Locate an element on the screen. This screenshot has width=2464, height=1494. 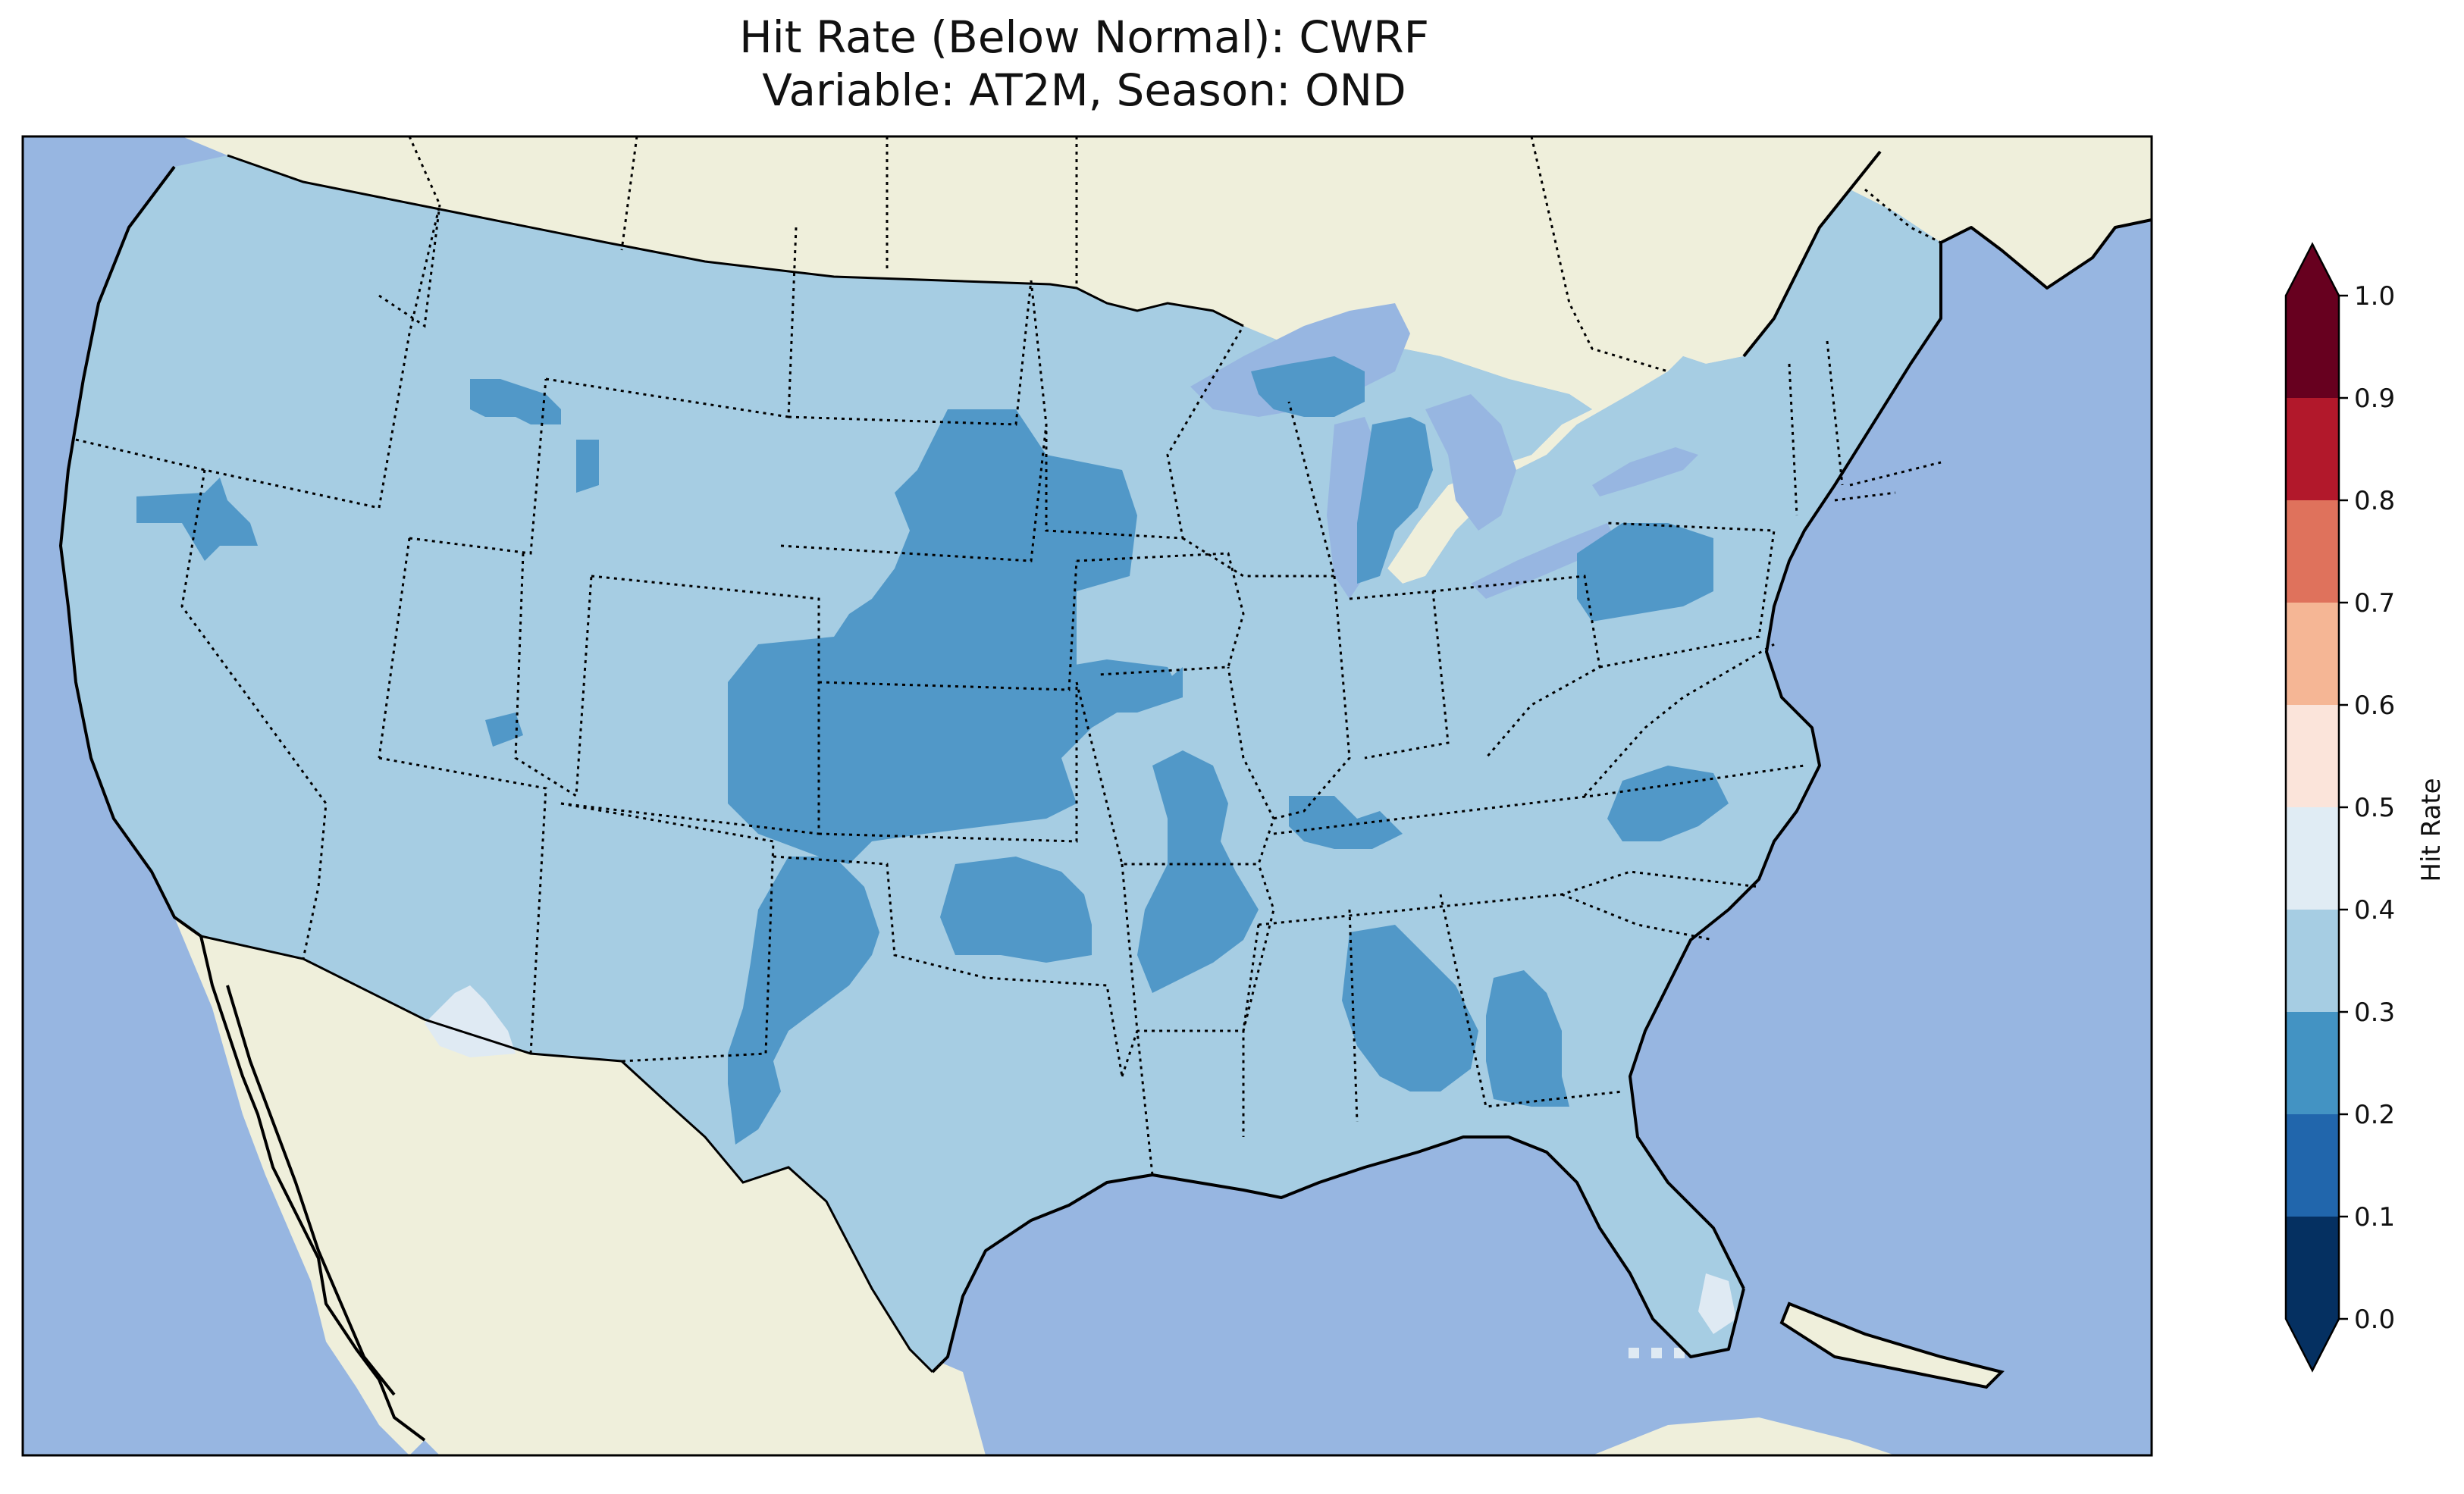
colorbar-tick-label: 0.9 is located at coordinates (2374, 399).